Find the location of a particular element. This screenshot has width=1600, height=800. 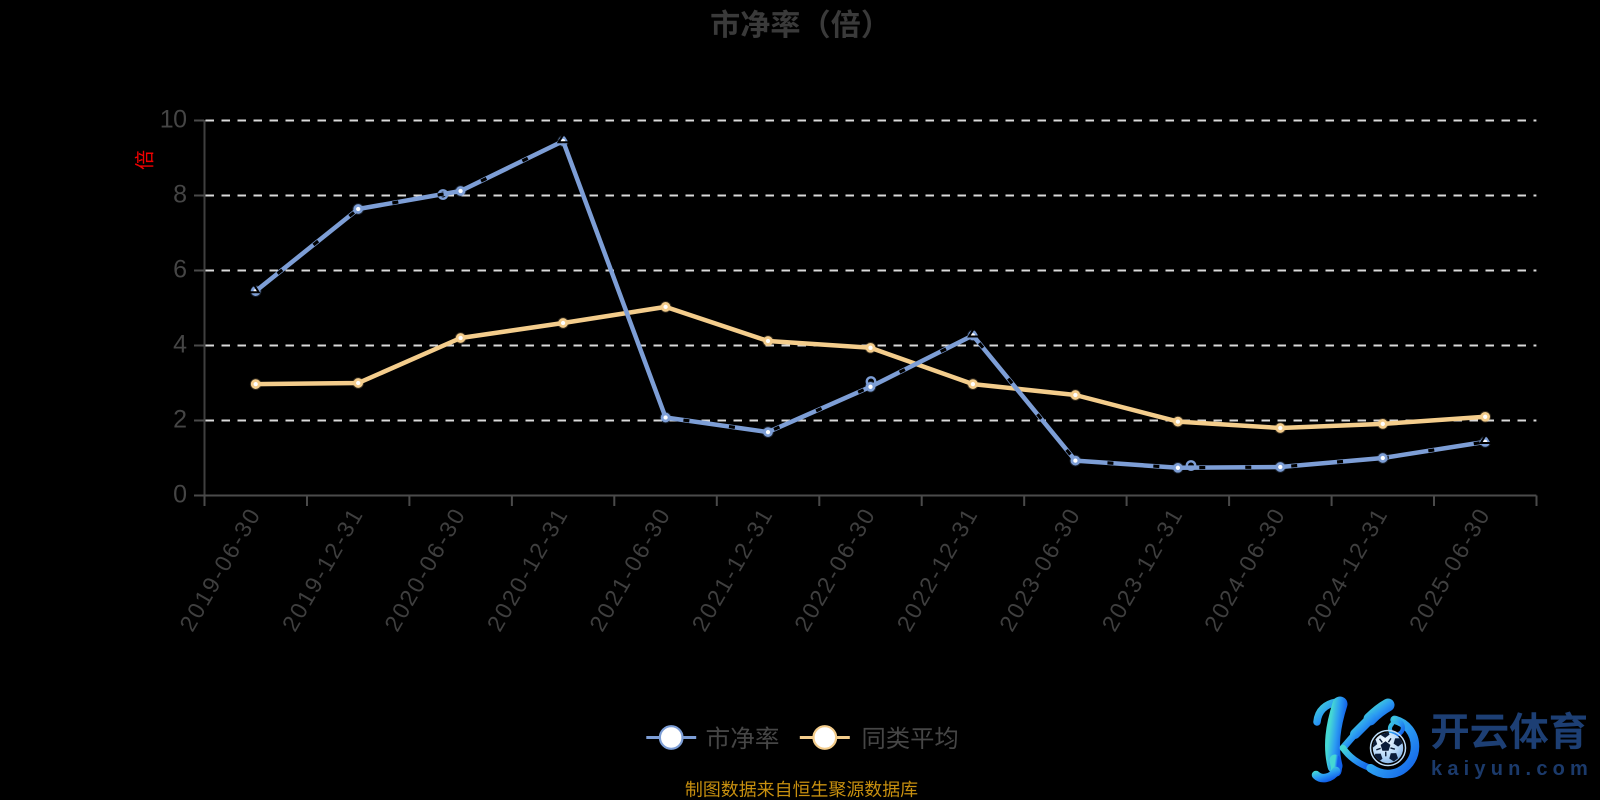

svg-text: 0 is located at coordinates (179, 495).